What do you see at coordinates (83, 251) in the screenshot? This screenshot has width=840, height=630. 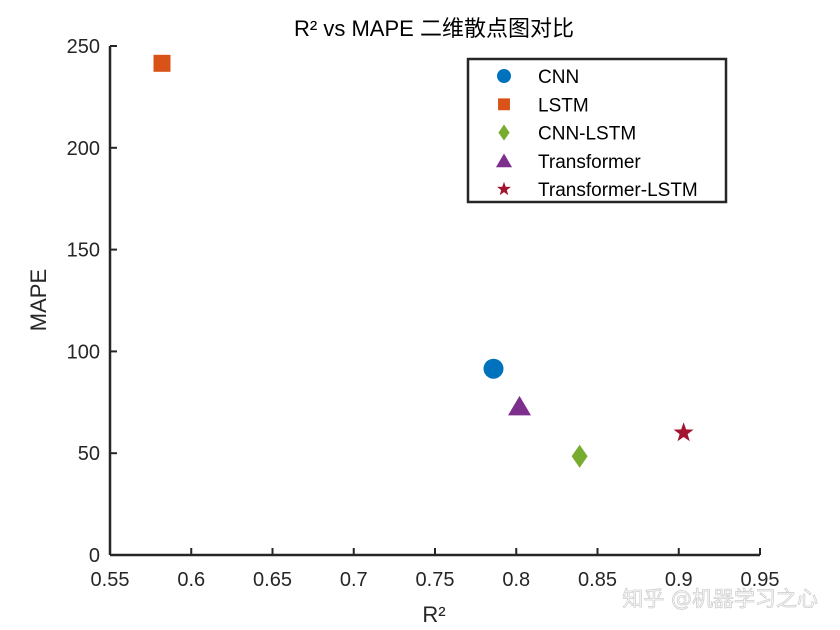 I see `y-tick-label: 150` at bounding box center [83, 251].